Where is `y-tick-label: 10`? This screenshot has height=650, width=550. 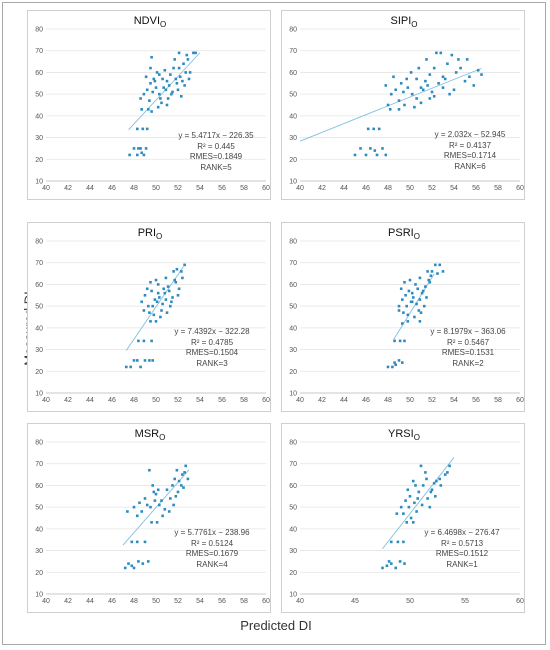 y-tick-label: 10 is located at coordinates (39, 394).